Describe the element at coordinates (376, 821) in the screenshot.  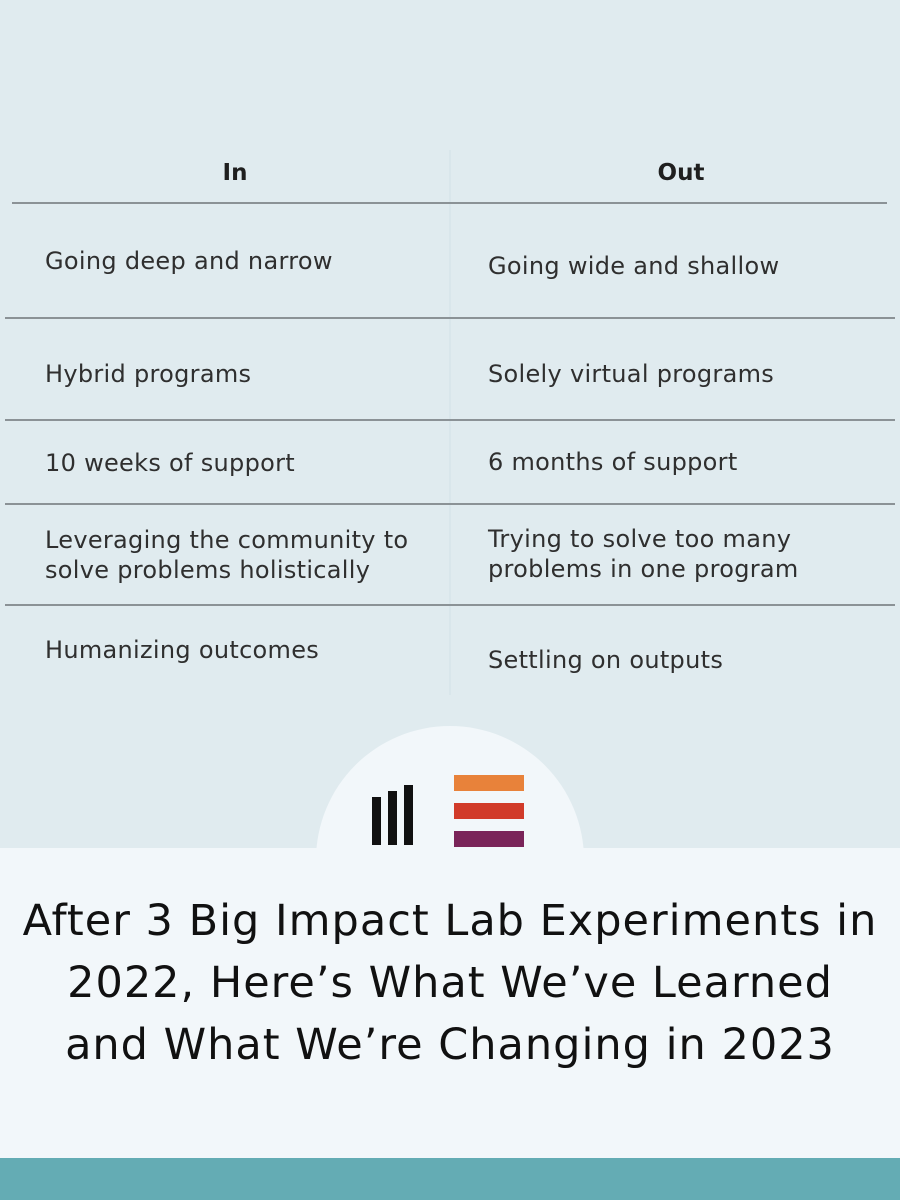
I see `logo-bar-short` at that location.